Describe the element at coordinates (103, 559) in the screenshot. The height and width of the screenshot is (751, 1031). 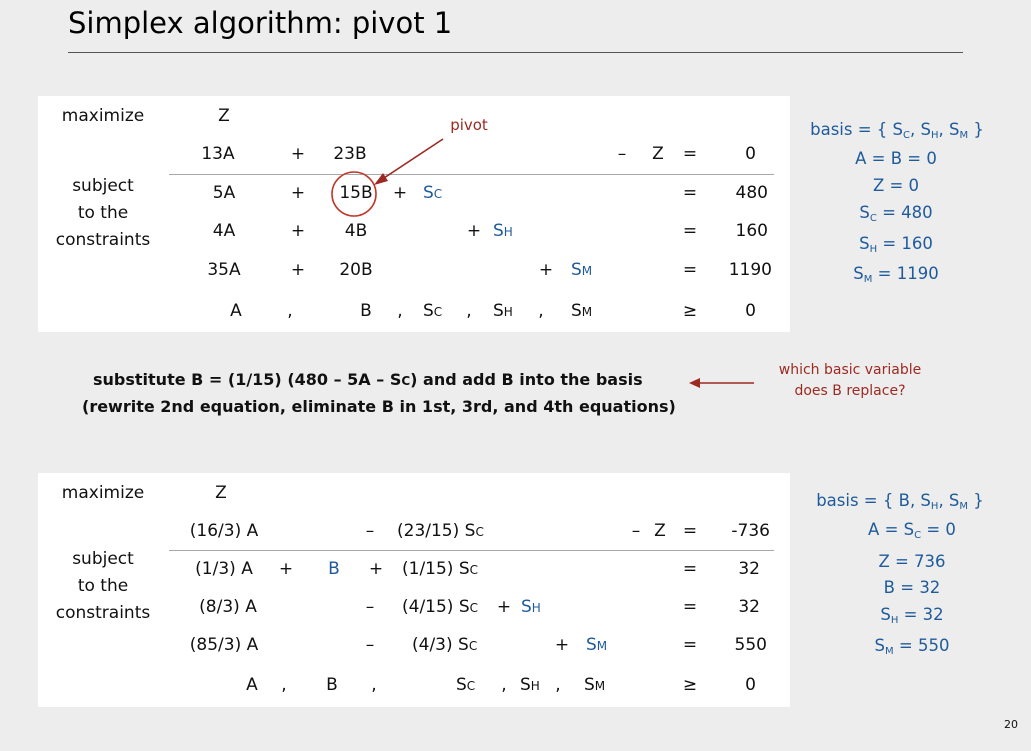
I see `subject-label-2: subject` at that location.